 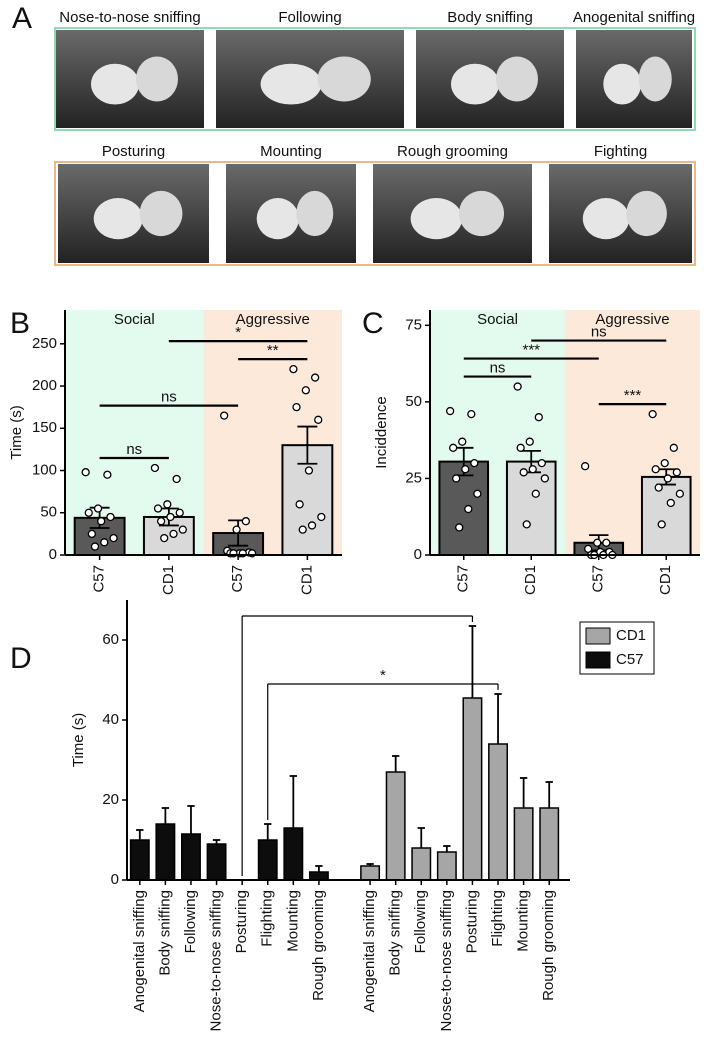 What do you see at coordinates (318, 945) in the screenshot?
I see `x-tick-label: Rough grooming` at bounding box center [318, 945].